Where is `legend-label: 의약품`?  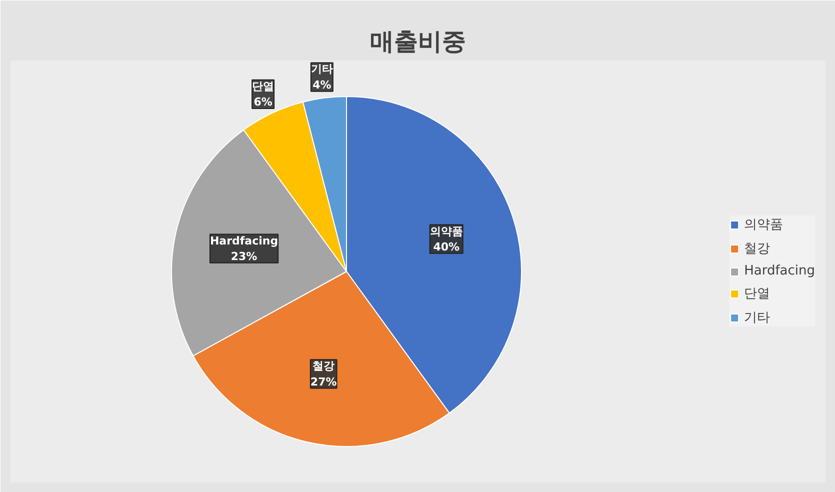
legend-label: 의약품 is located at coordinates (764, 225).